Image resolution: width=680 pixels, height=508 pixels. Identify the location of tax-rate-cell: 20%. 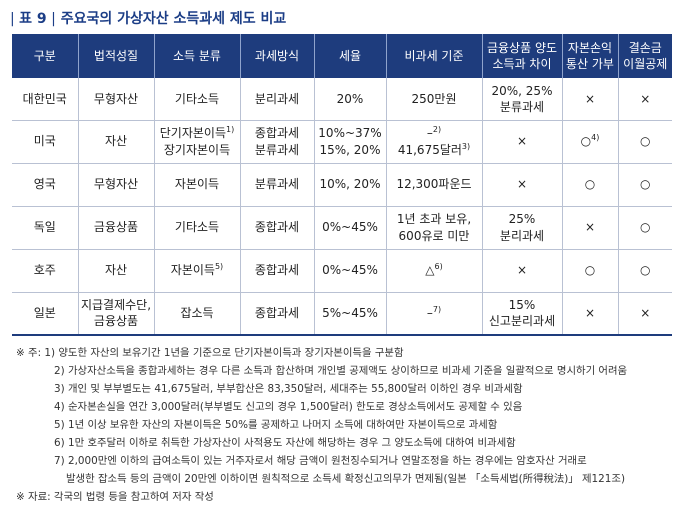
(349, 99).